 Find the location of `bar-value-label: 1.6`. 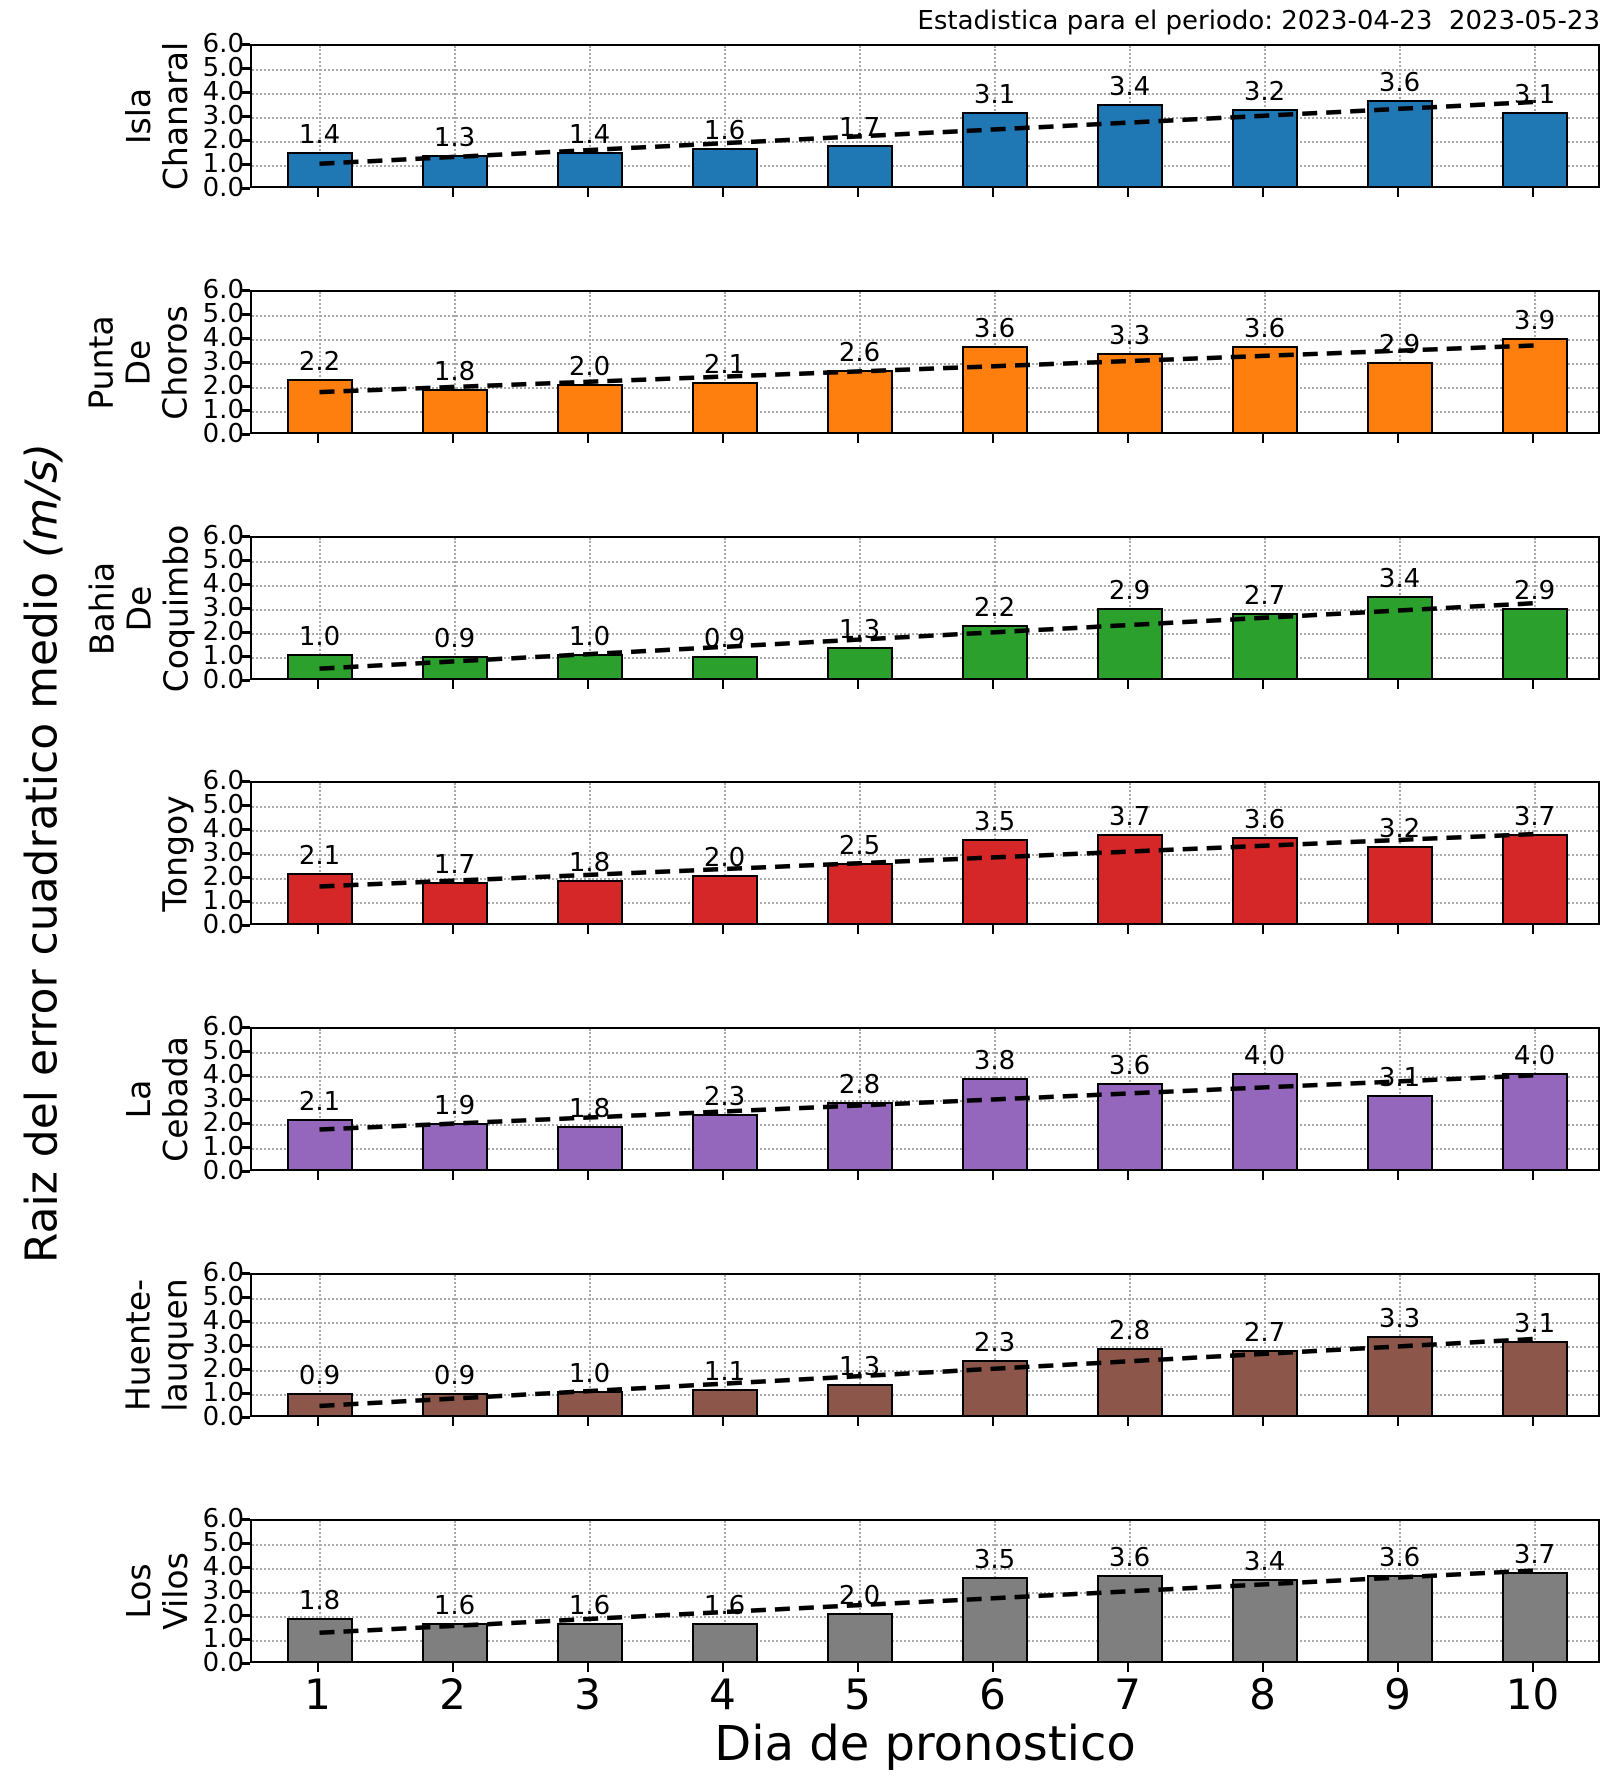

bar-value-label: 1.6 is located at coordinates (724, 130).